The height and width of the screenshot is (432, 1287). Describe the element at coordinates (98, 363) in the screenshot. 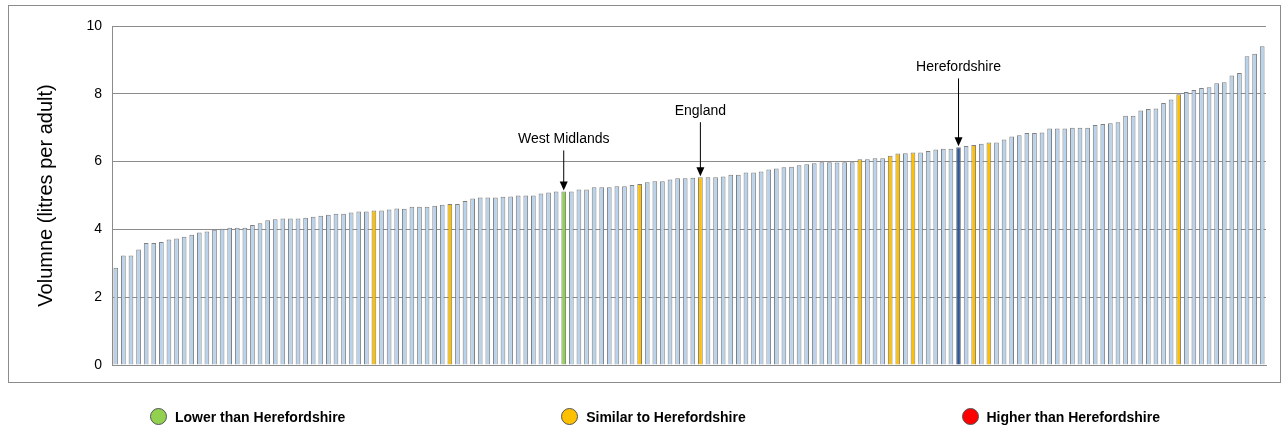

I see `y-tick-label: 0` at that location.